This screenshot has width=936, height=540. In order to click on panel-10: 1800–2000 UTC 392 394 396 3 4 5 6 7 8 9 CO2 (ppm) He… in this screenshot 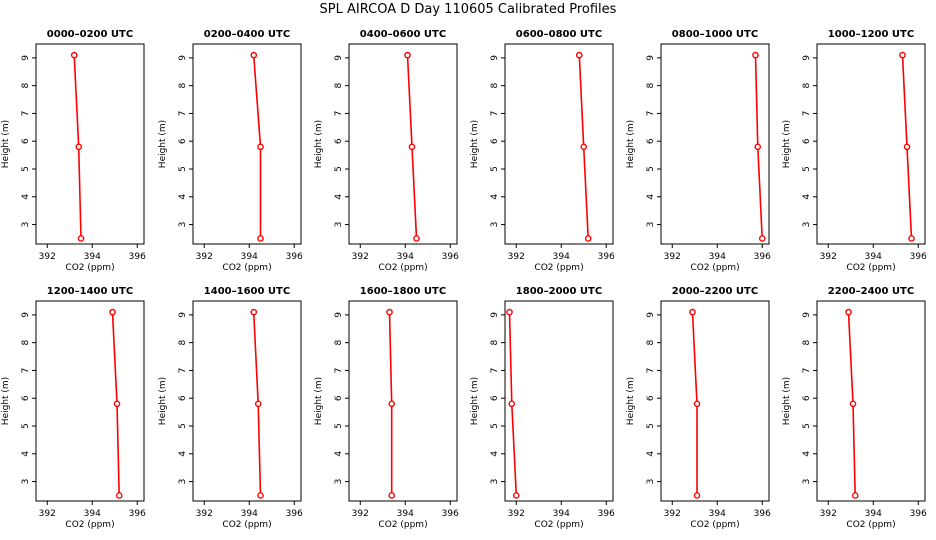, I will do `click(542, 408)`.